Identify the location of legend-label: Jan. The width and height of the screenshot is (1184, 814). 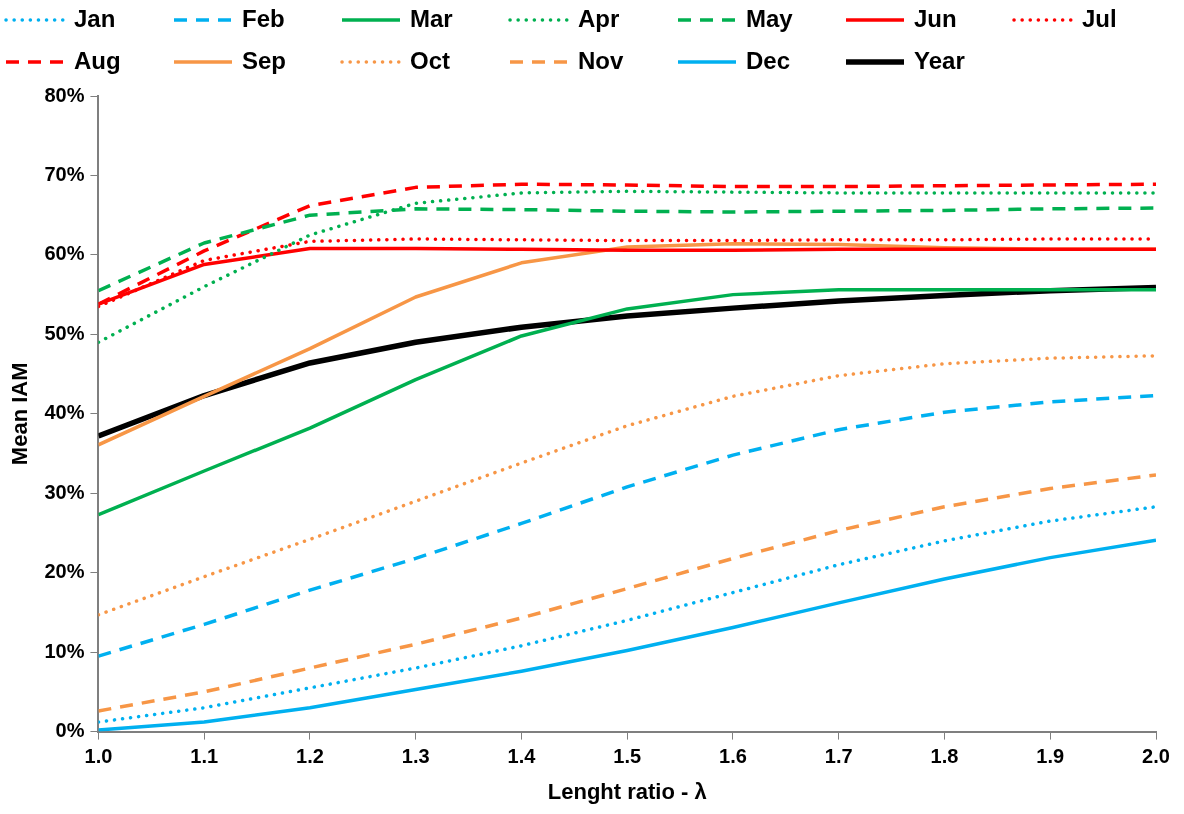
(95, 18).